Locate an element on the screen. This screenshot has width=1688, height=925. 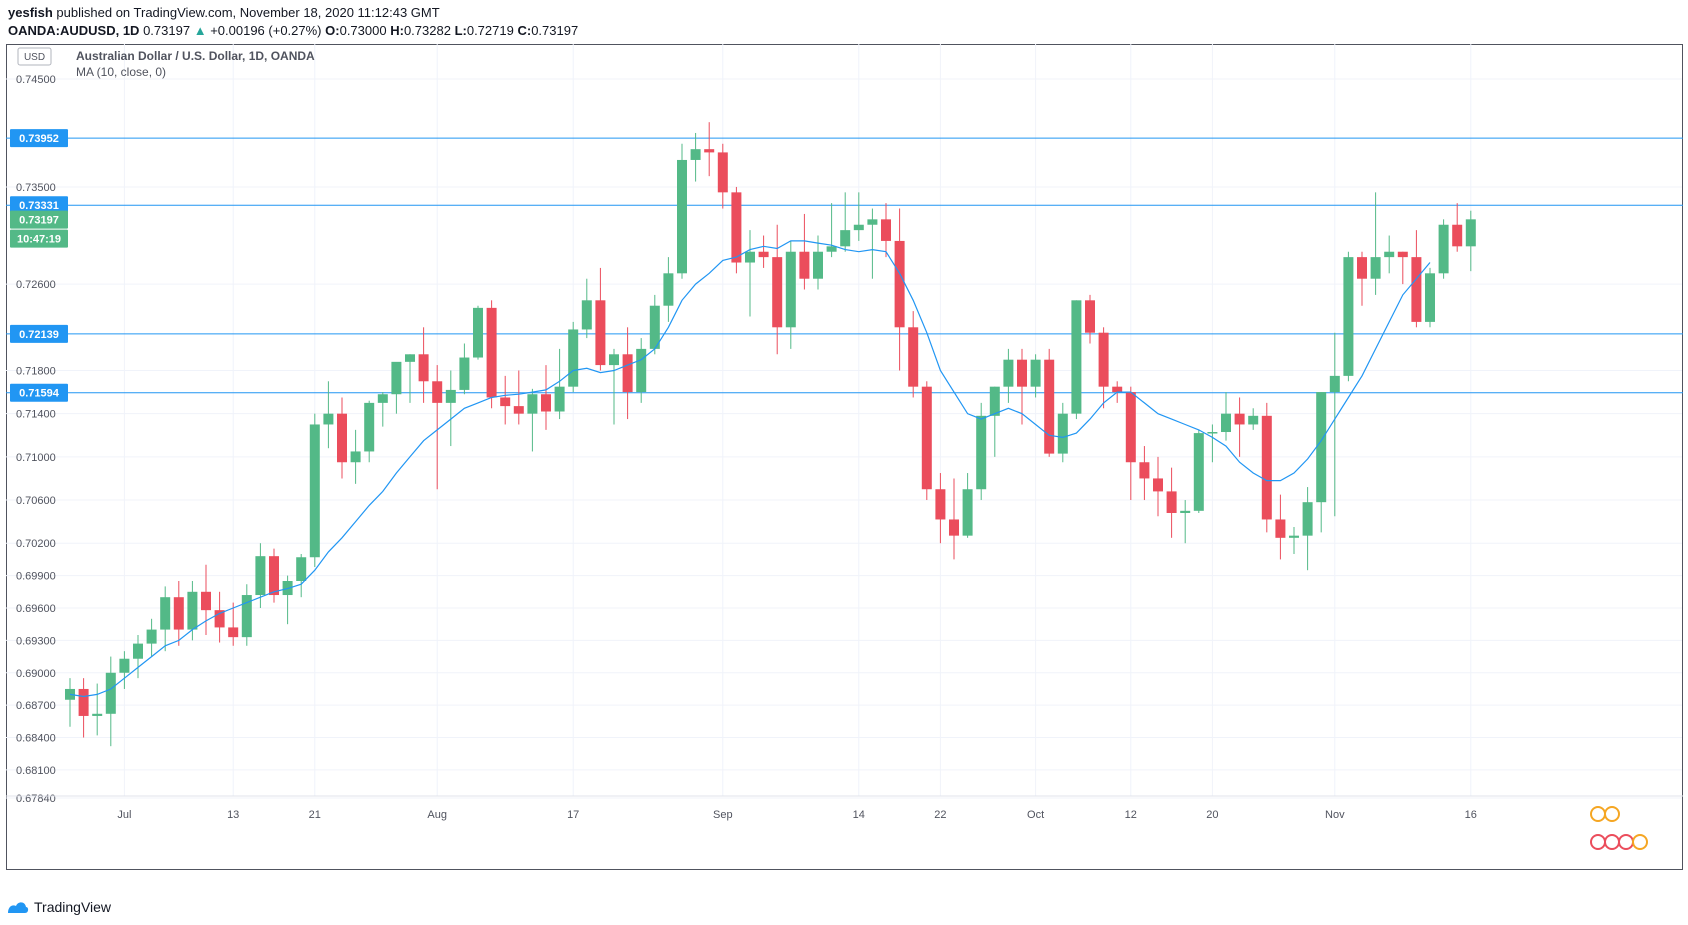
y-tick-label: 0.71000 is located at coordinates (36, 458).